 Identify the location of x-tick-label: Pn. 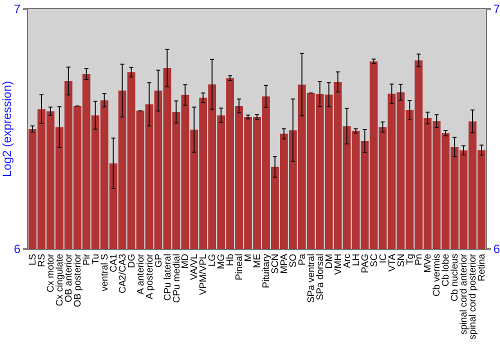
(419, 260).